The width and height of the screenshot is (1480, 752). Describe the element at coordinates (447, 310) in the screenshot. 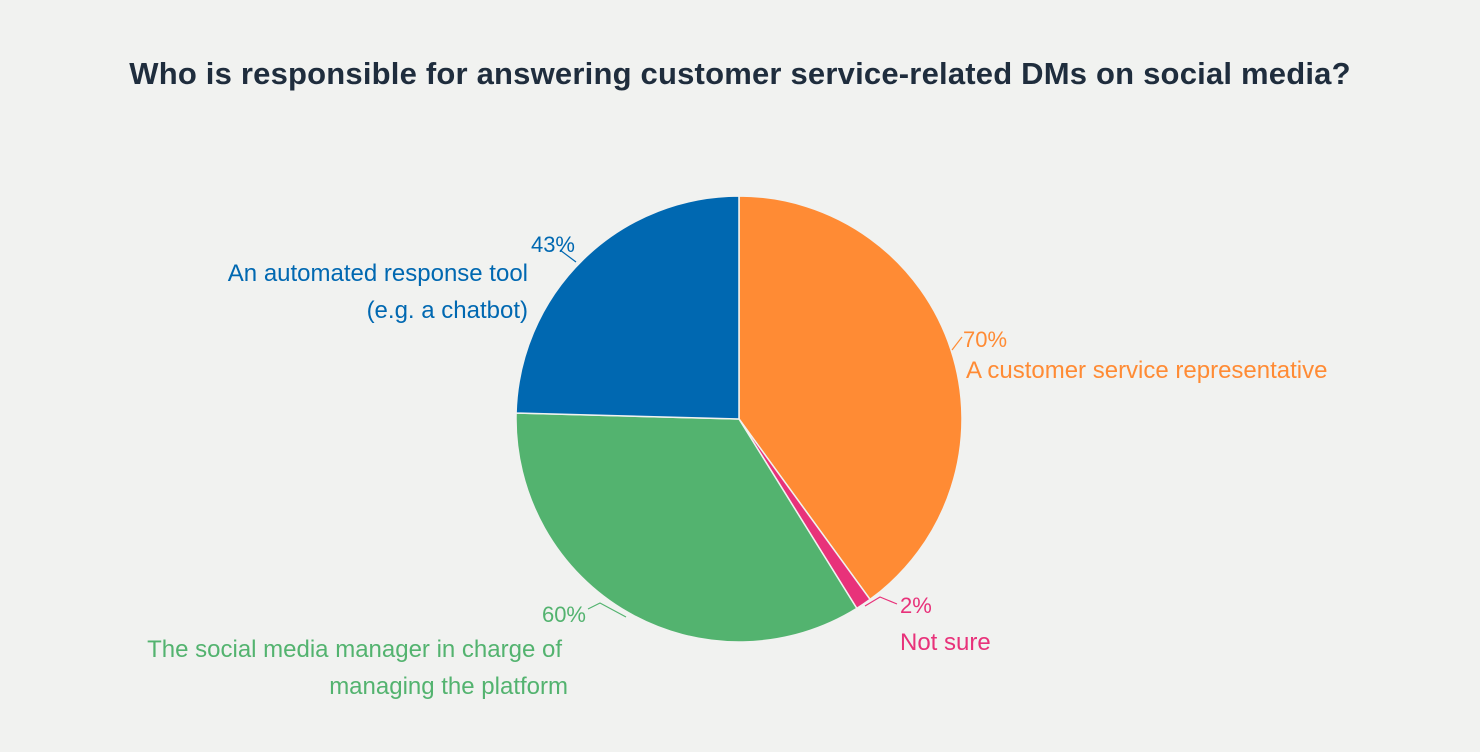

I see `slice-category-label-4-line-2: (e.g. a chatbot)` at that location.